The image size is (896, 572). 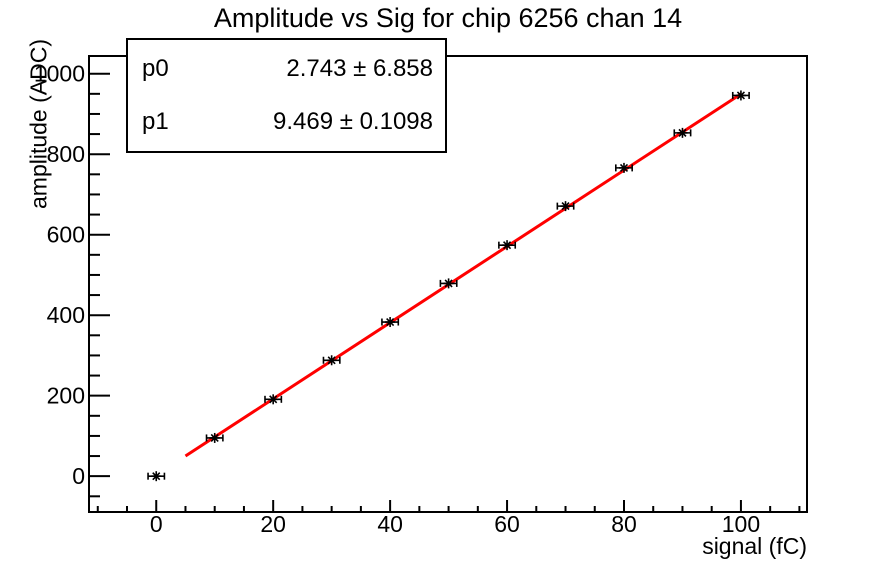 What do you see at coordinates (66, 315) in the screenshot?
I see `y-tick-label: 400` at bounding box center [66, 315].